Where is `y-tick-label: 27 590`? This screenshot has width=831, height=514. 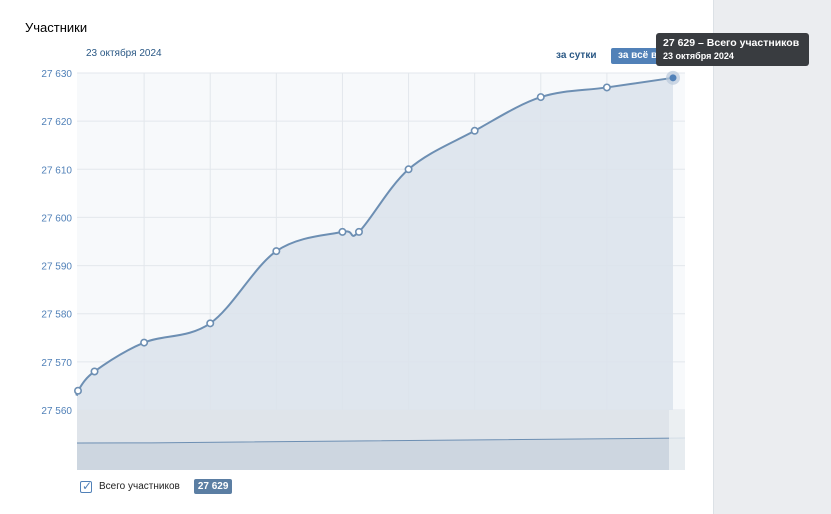
y-tick-label: 27 590 is located at coordinates (56, 267).